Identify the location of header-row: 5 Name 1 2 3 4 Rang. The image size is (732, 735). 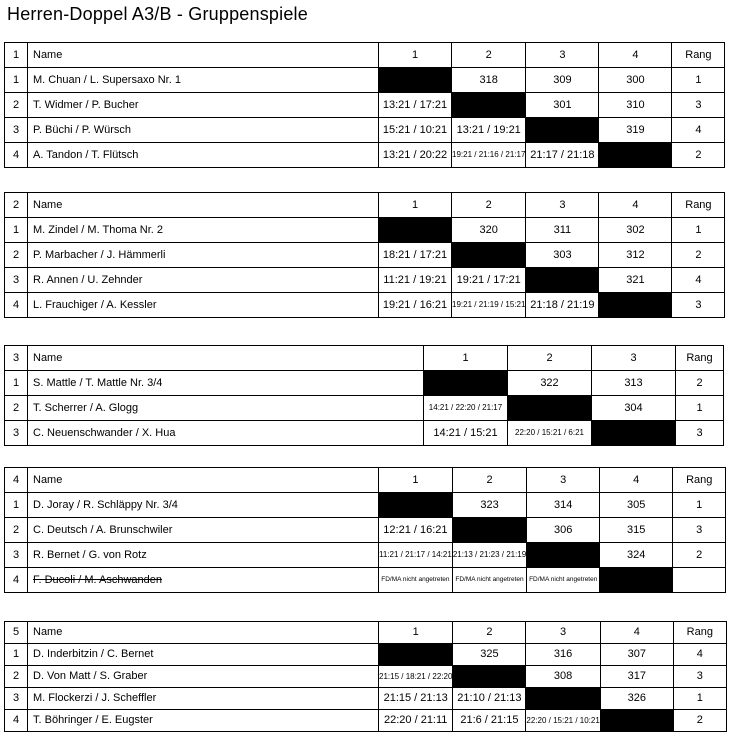
(365, 632).